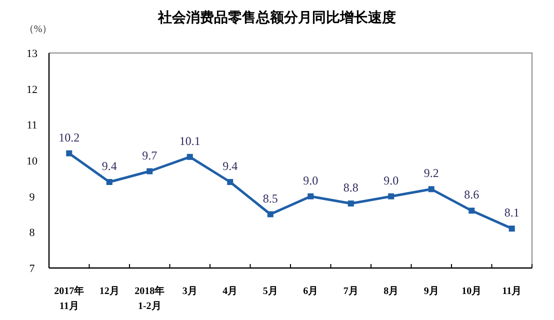 Image resolution: width=554 pixels, height=320 pixels. Describe the element at coordinates (109, 291) in the screenshot. I see `x-tick-label: 12月` at that location.